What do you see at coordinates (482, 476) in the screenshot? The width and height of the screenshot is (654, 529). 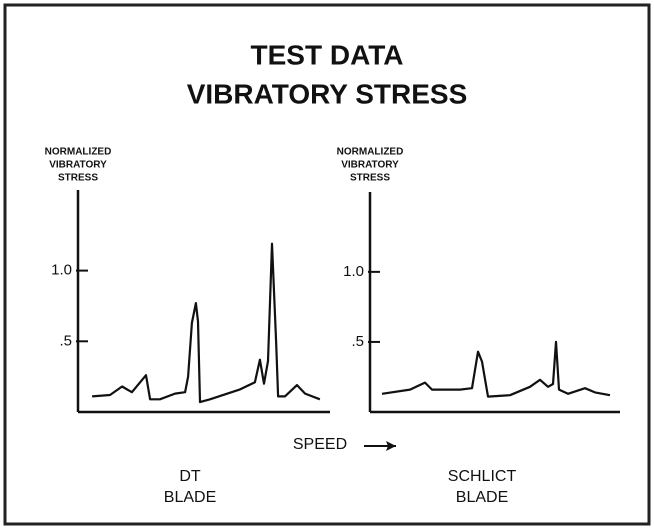 I see `chart-title: SCHLICT` at bounding box center [482, 476].